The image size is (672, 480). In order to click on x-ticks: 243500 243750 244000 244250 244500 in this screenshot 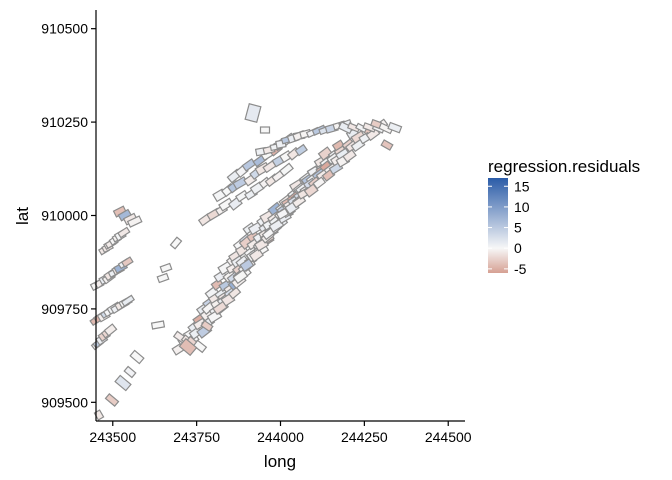, I will do `click(280, 433)`.